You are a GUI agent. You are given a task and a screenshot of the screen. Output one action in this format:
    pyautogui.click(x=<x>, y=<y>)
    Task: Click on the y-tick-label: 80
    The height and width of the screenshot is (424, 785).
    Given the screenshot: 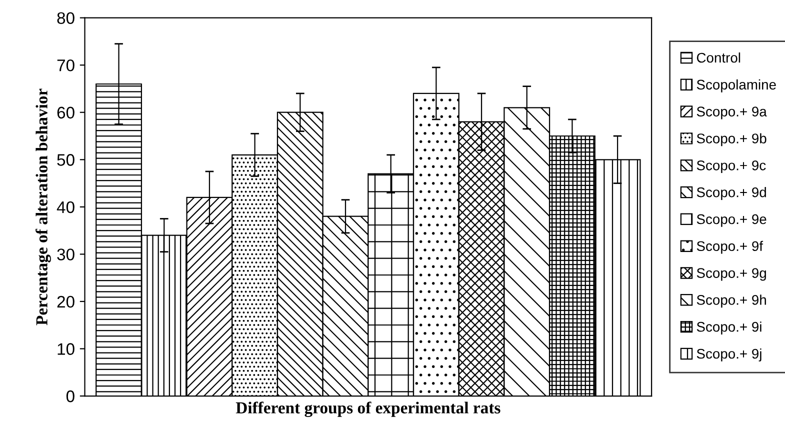 What is the action you would take?
    pyautogui.click(x=65, y=18)
    